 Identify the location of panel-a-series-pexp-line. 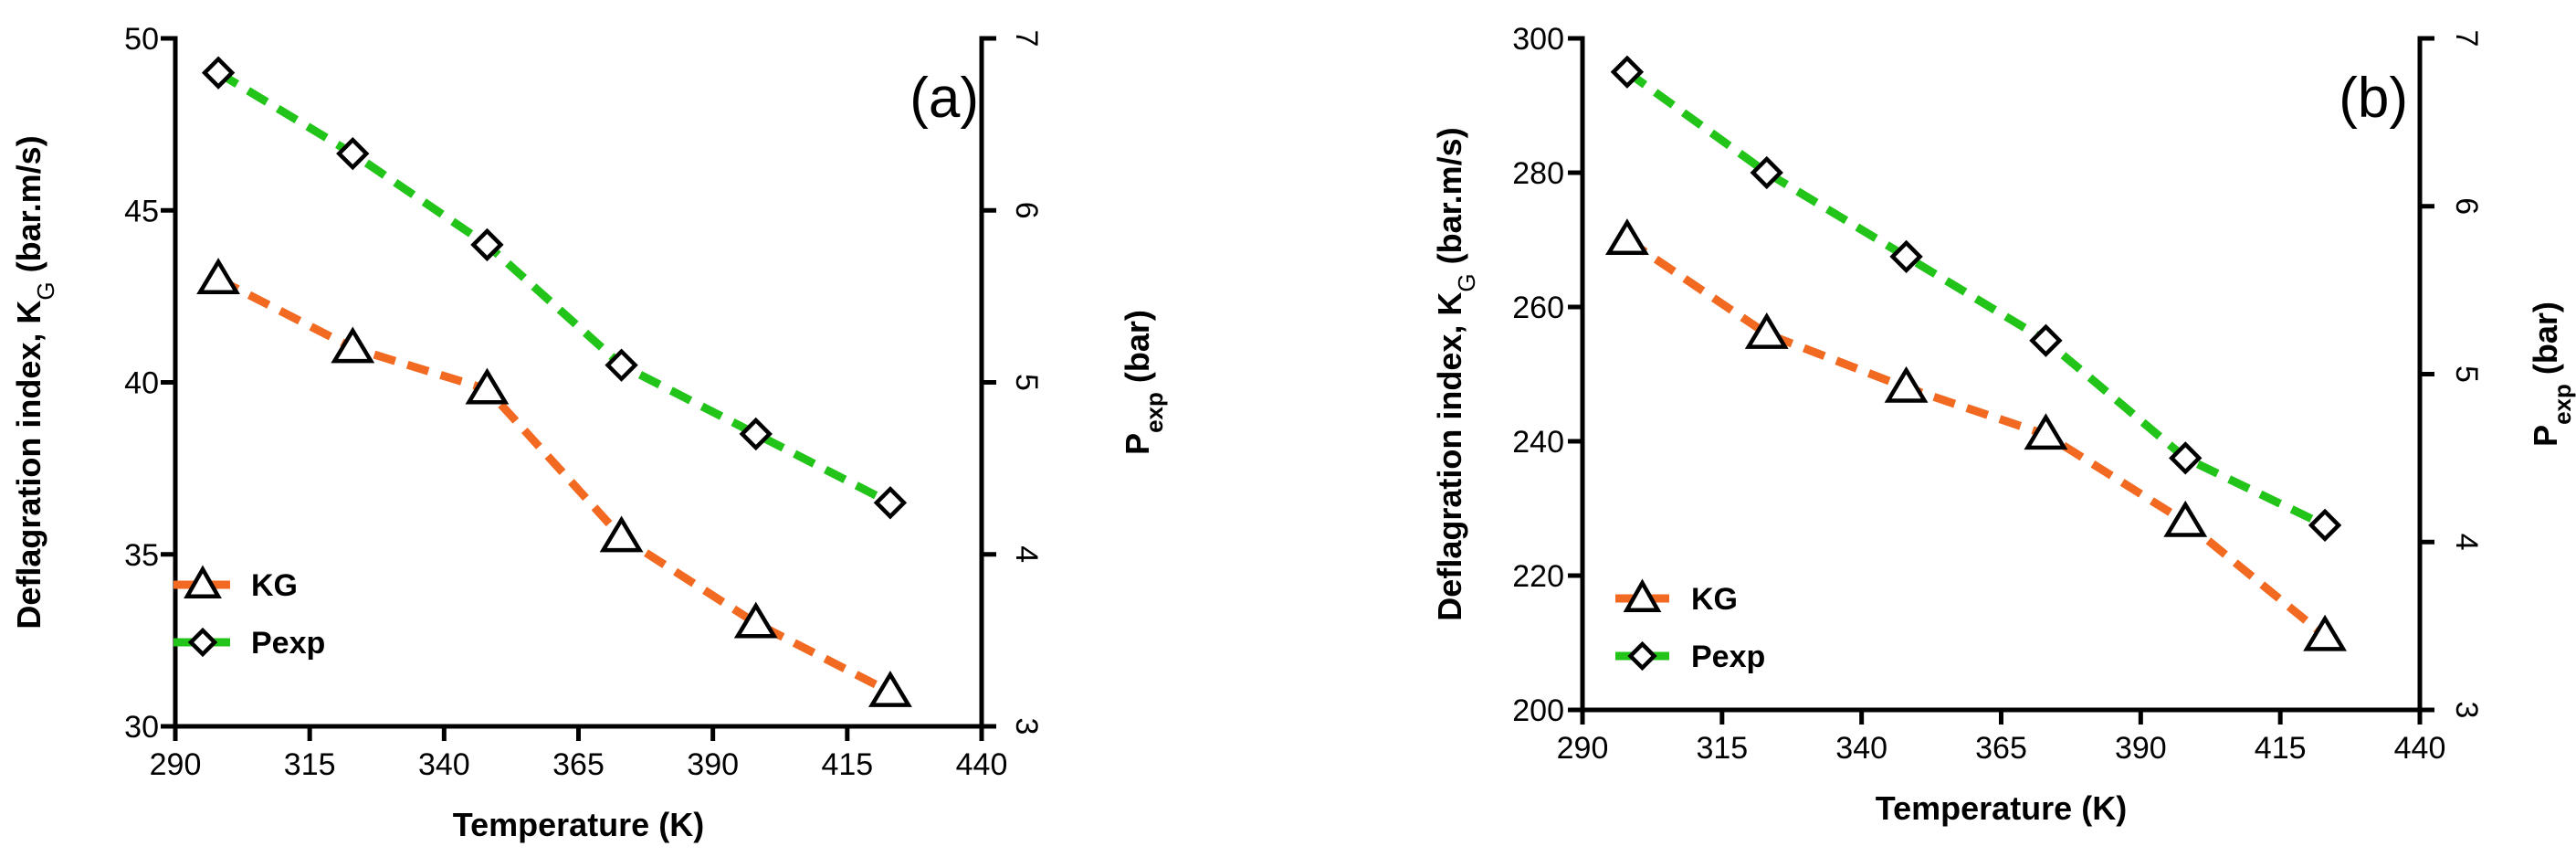
(554, 288).